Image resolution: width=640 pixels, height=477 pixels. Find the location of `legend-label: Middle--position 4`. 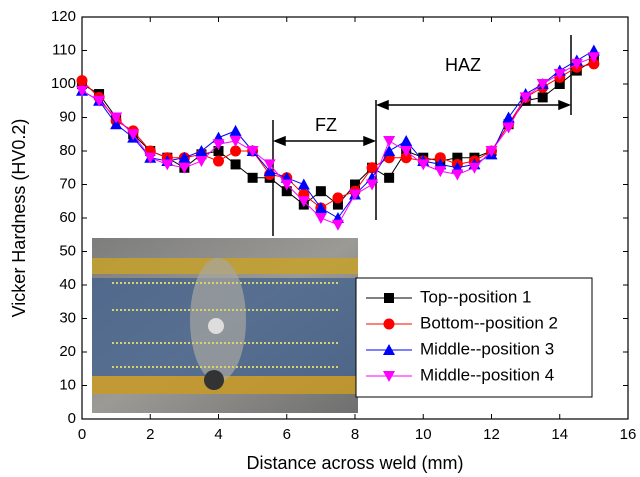

legend-label: Middle--position 4 is located at coordinates (487, 374).